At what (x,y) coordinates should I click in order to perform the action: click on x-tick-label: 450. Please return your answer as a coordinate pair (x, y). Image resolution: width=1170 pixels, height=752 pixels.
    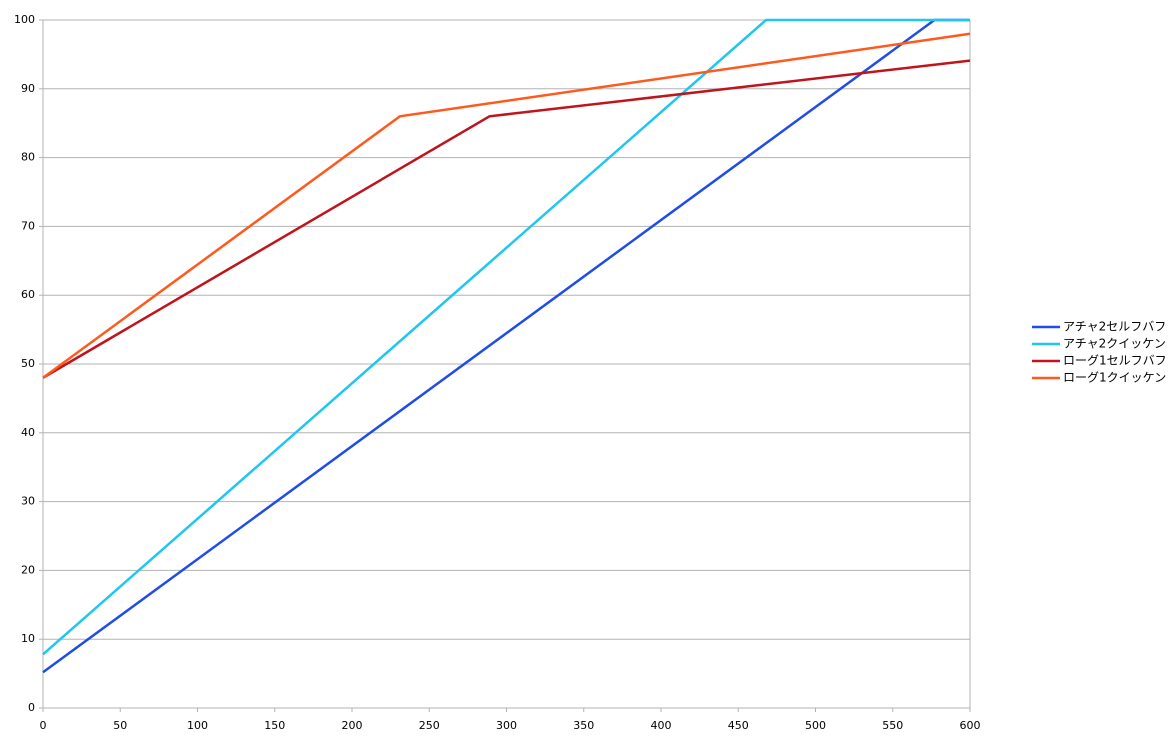
    Looking at the image, I should click on (738, 725).